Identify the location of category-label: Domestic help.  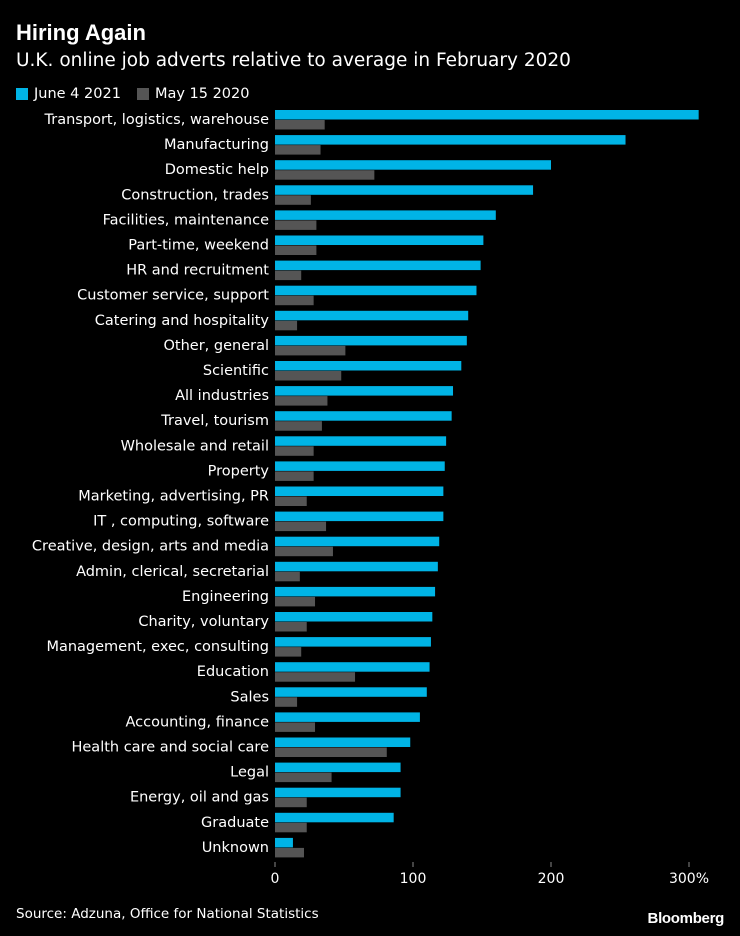
(217, 170).